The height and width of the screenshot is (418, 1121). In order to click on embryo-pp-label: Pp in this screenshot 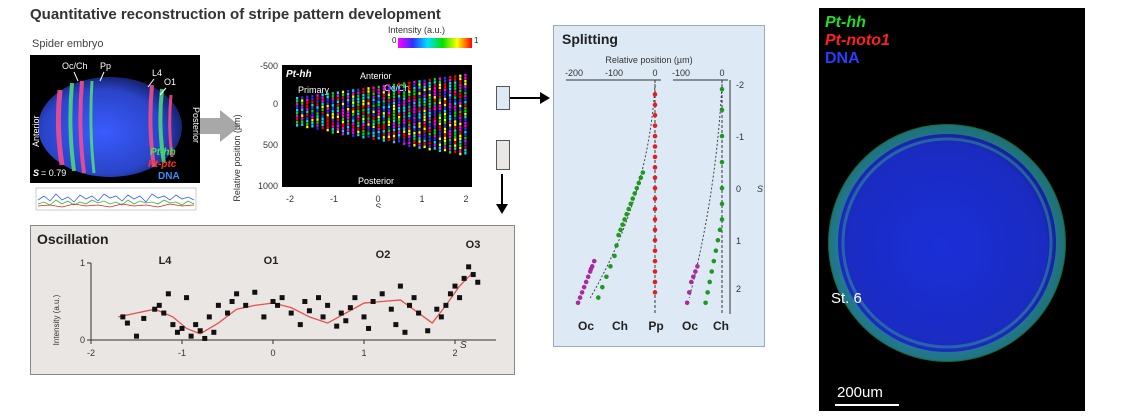, I will do `click(105, 66)`.